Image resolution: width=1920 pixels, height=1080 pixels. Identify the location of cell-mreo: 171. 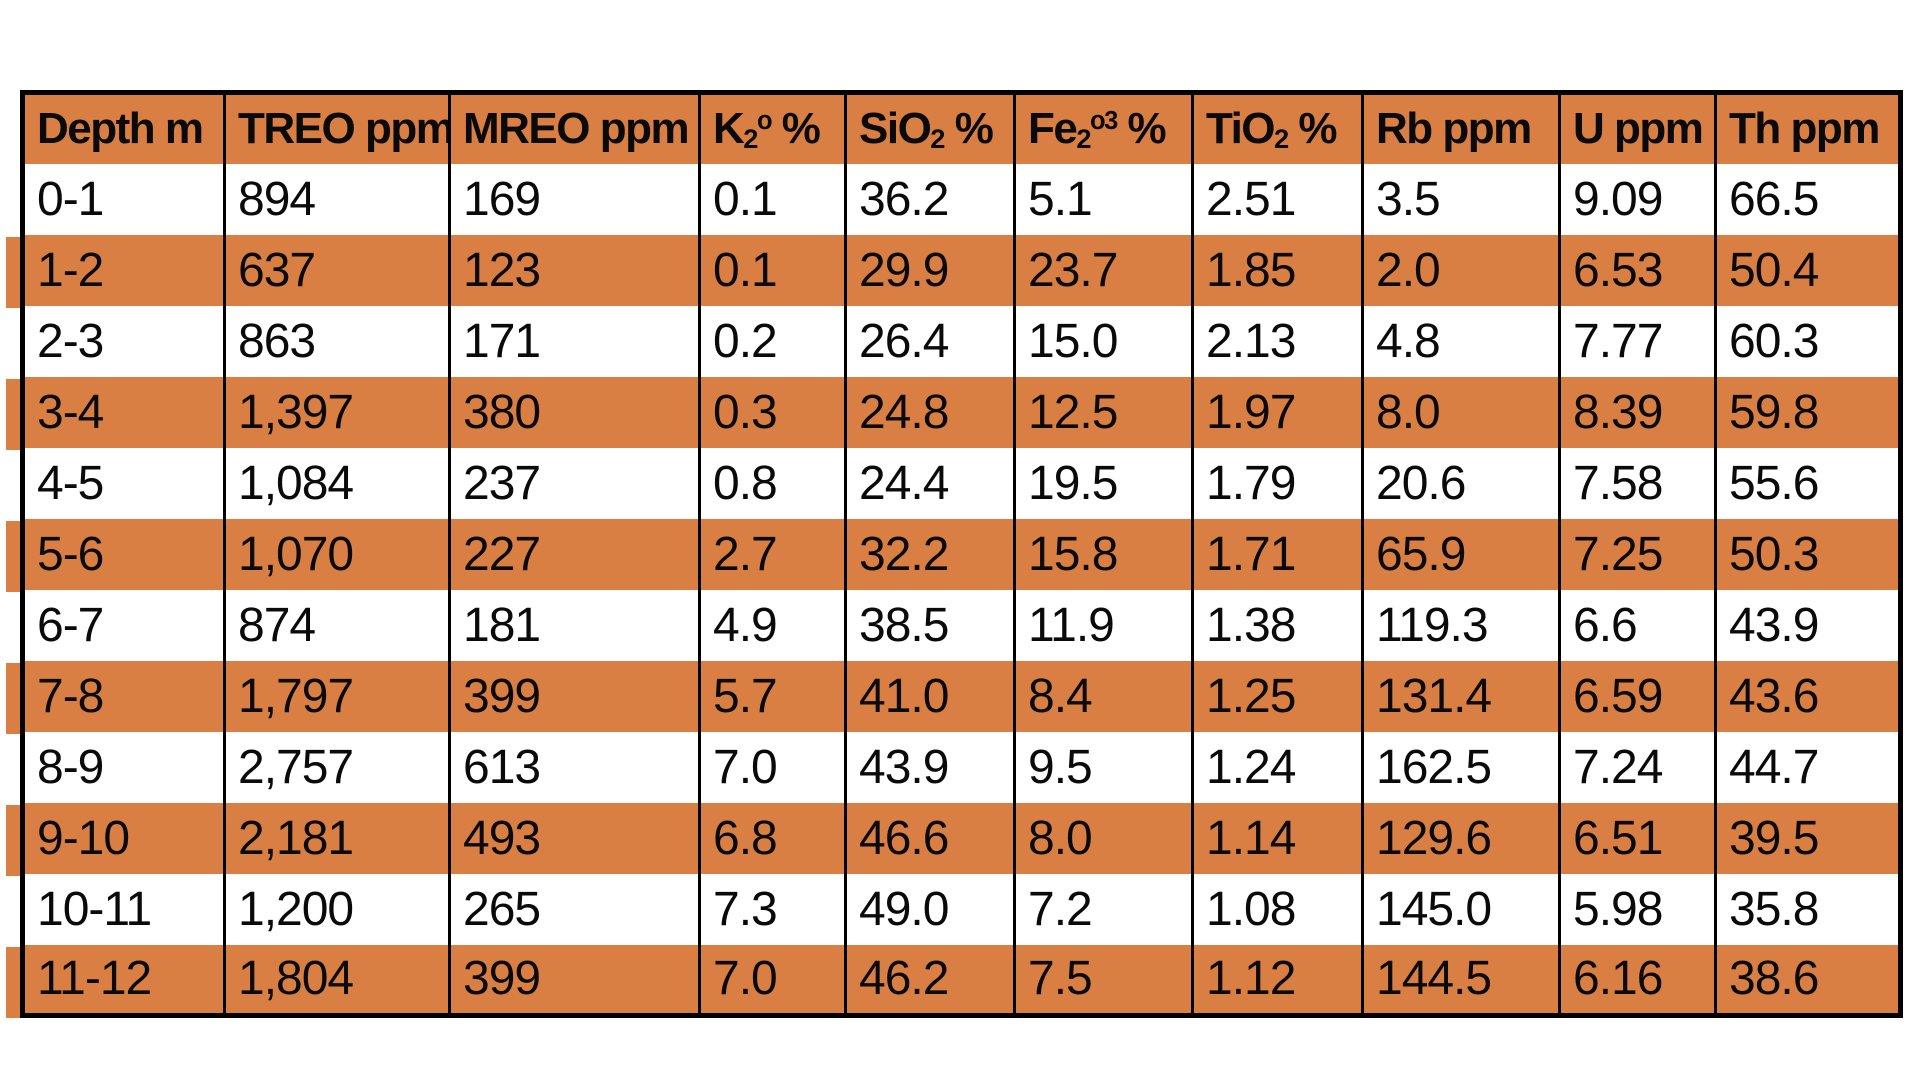
(574, 341).